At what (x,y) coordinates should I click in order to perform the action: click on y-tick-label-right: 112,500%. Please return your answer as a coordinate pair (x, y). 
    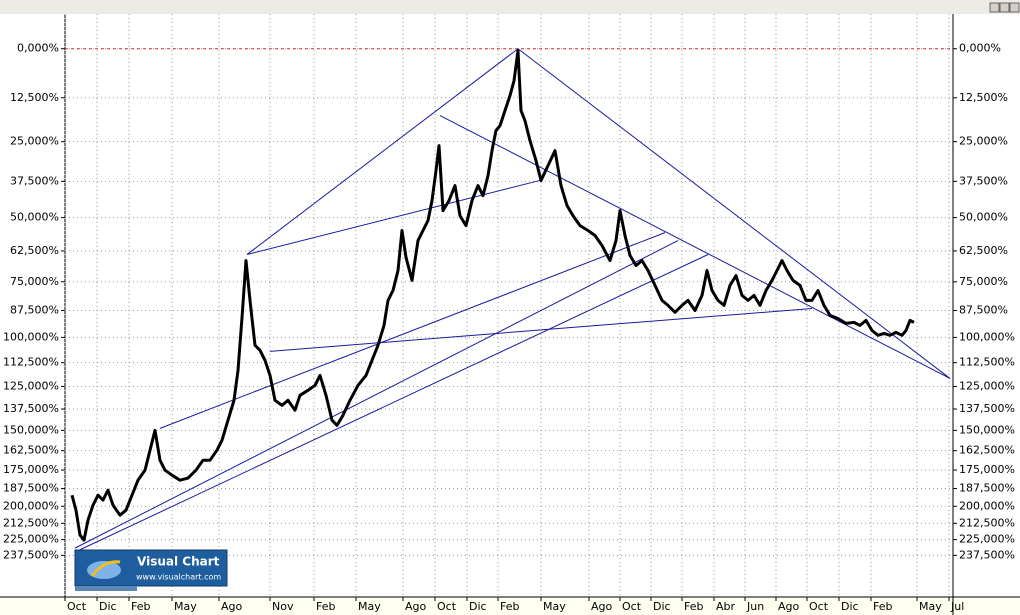
    Looking at the image, I should click on (987, 362).